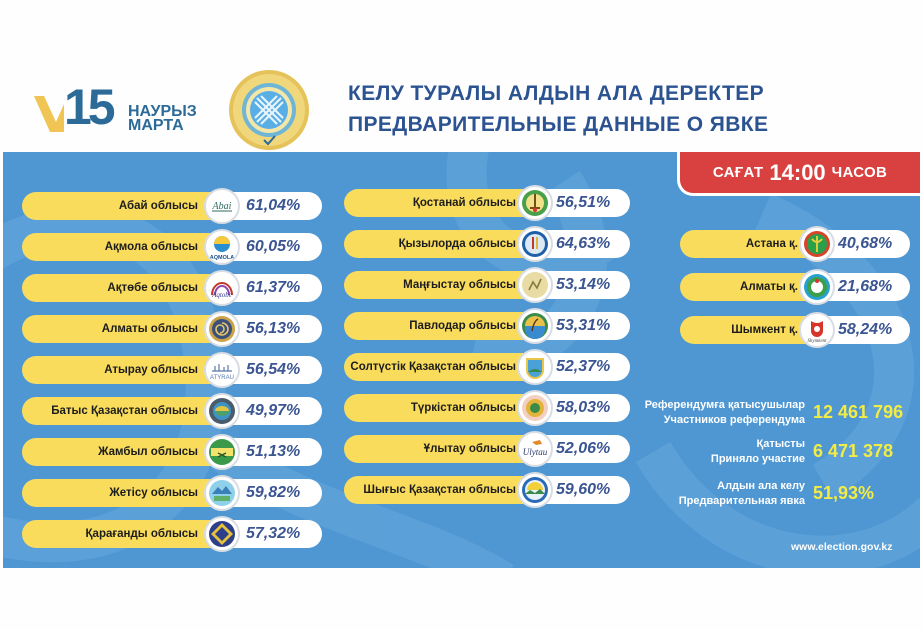 Image resolution: width=923 pixels, height=630 pixels. I want to click on region-name: Ұлытау облысы, so click(469, 449).